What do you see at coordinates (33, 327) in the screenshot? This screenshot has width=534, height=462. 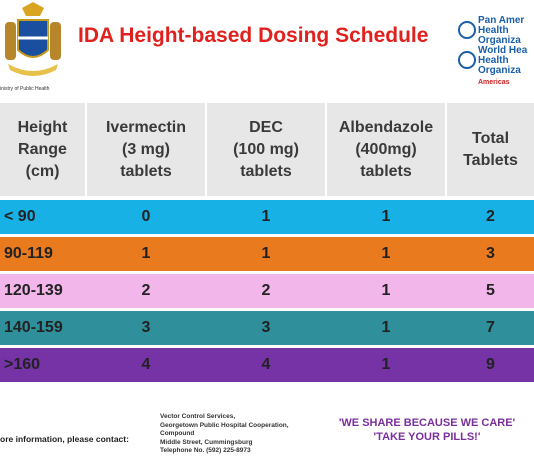 I see `cell: 140-159` at bounding box center [33, 327].